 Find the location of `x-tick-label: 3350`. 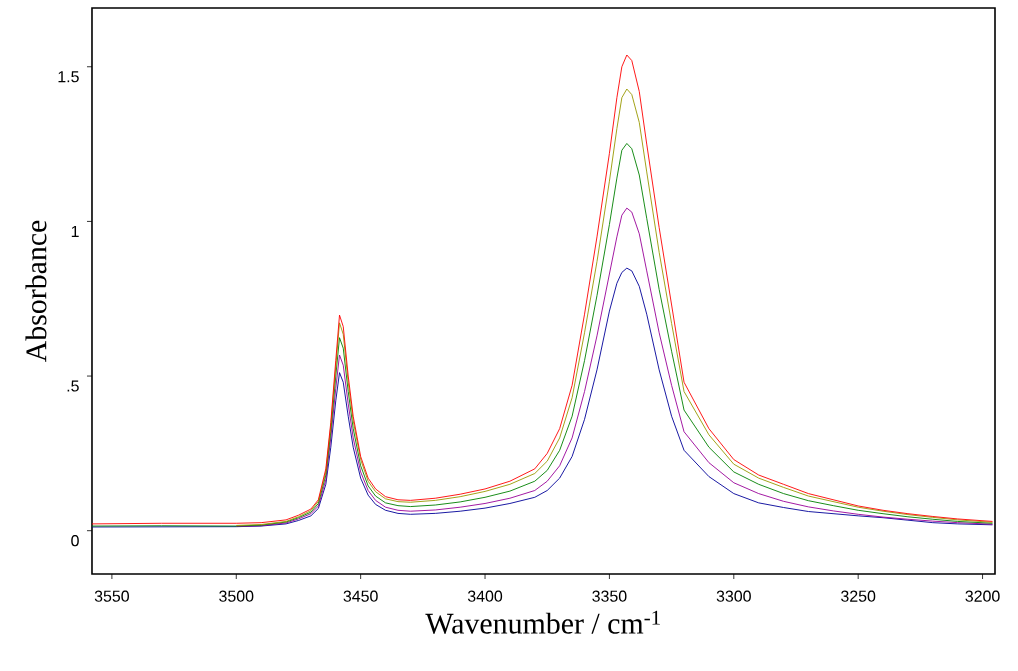

x-tick-label: 3350 is located at coordinates (609, 596).